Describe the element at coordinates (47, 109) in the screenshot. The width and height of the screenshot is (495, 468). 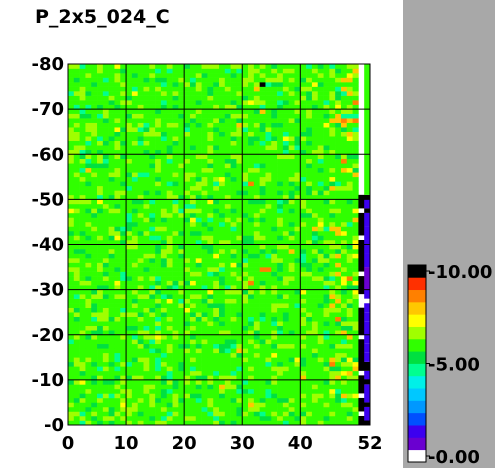
I see `y-tick-label: -70` at that location.